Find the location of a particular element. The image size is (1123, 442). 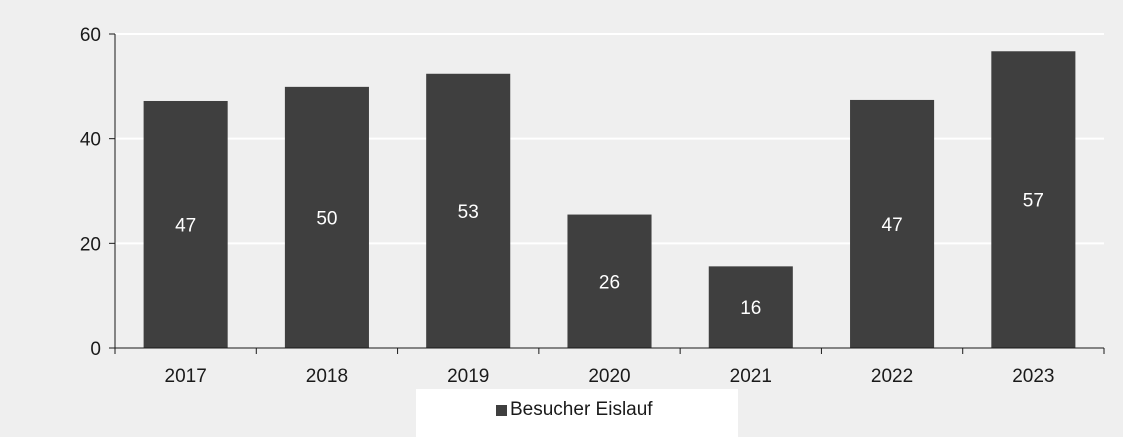

bar-2019 is located at coordinates (468, 211).